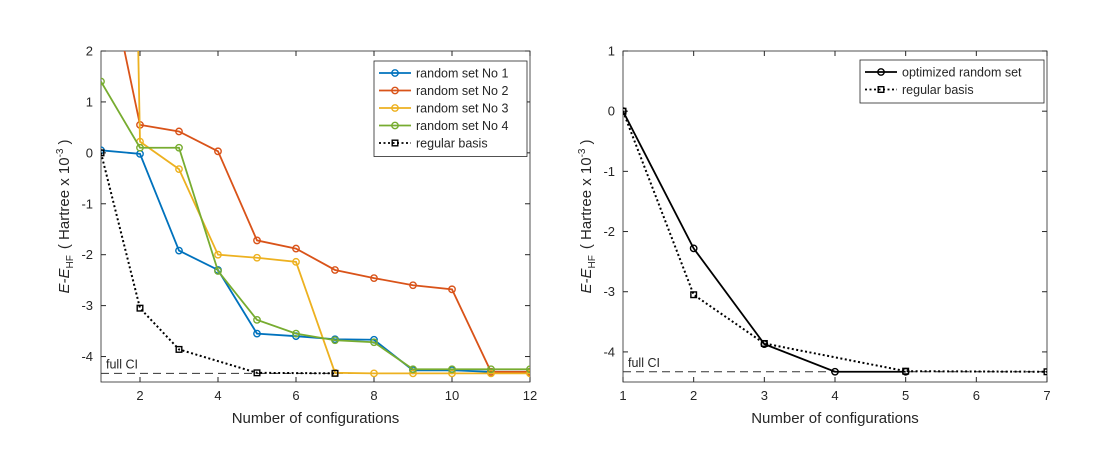  Describe the element at coordinates (622, 395) in the screenshot. I see `x-tick-label: 1` at that location.